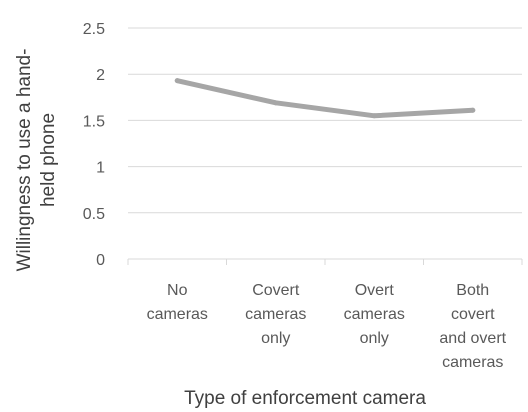 The height and width of the screenshot is (412, 528). Describe the element at coordinates (305, 398) in the screenshot. I see `x-axis-title: Type of enforcement camera` at that location.